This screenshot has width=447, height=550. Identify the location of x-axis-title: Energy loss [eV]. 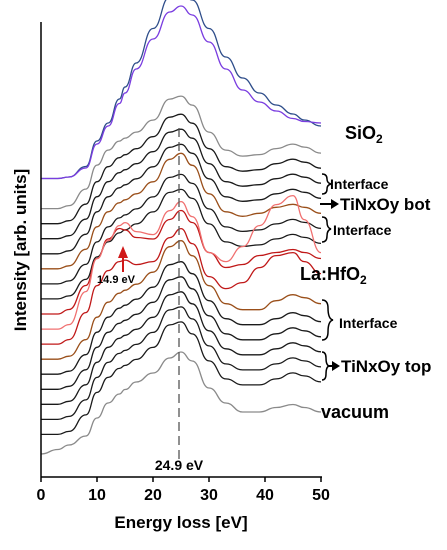
(180, 522).